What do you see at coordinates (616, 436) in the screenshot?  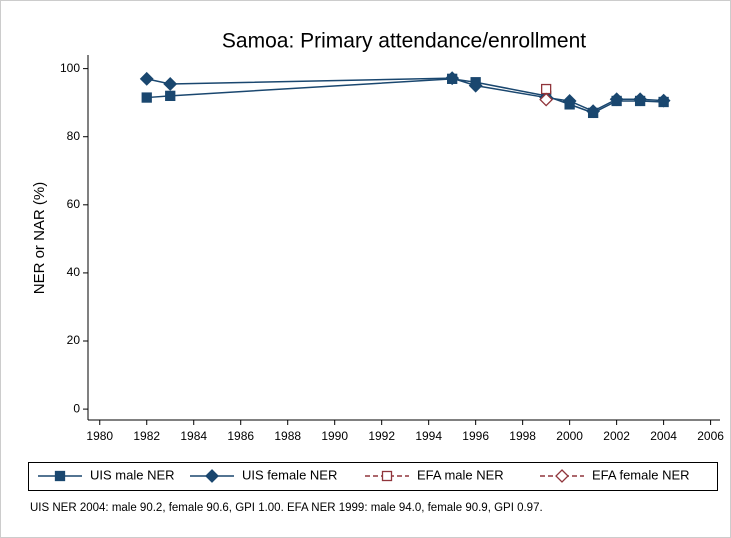 I see `x-tick-label: 2002` at bounding box center [616, 436].